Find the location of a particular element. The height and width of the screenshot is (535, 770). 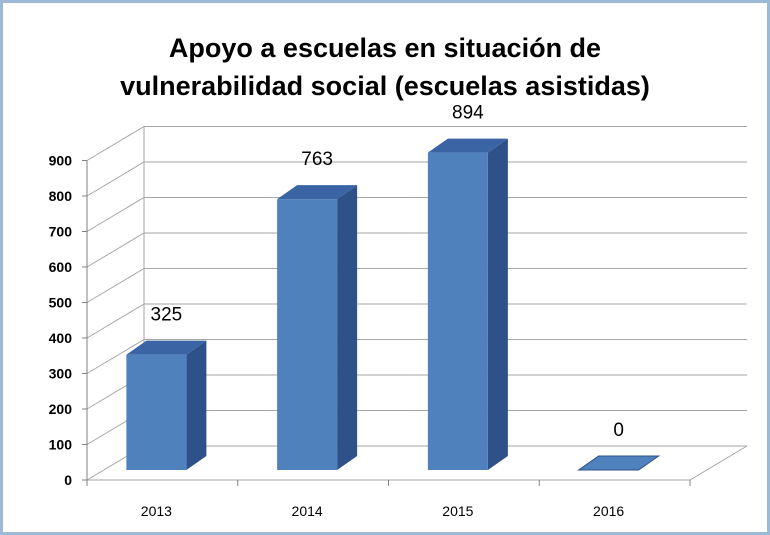

bar-2015 is located at coordinates (467, 304).